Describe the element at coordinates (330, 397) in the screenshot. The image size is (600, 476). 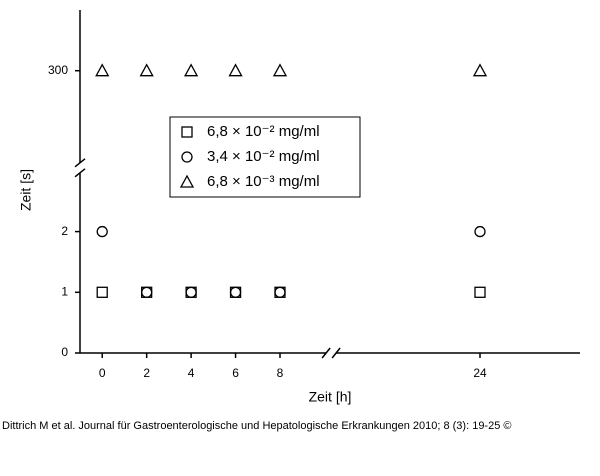
I see `x-axis-label: Zeit [h]` at that location.